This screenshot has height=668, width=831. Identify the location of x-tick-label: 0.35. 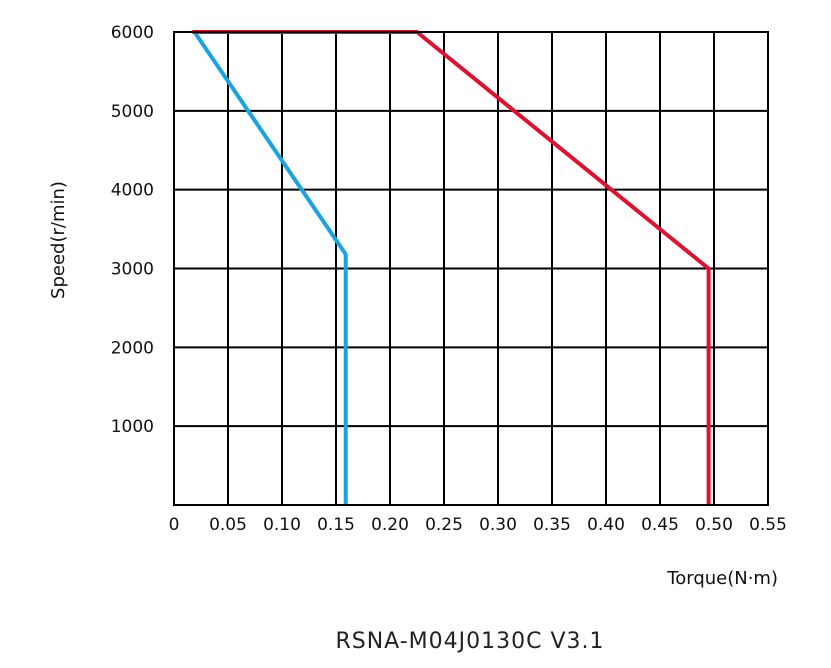
(552, 525).